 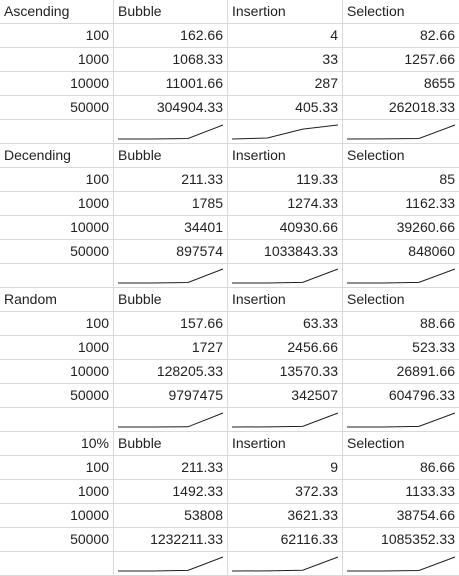 What do you see at coordinates (171, 347) in the screenshot?
I see `bubble-value-cell: 1727` at bounding box center [171, 347].